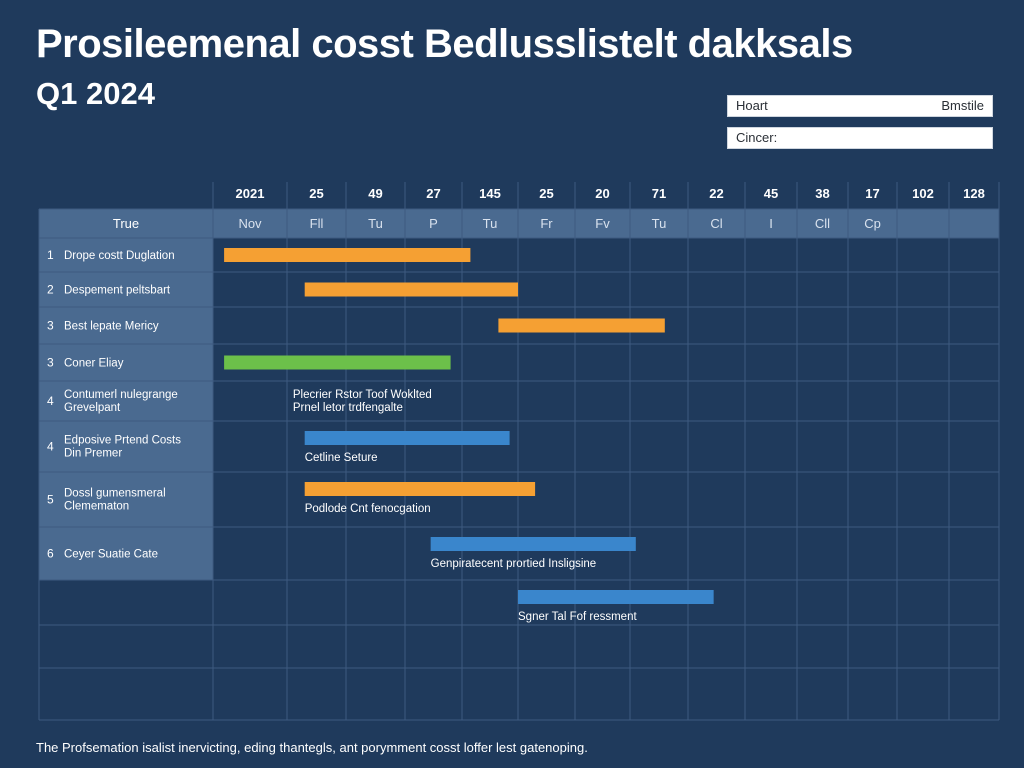  I want to click on timeline-top-label: 145, so click(490, 193).